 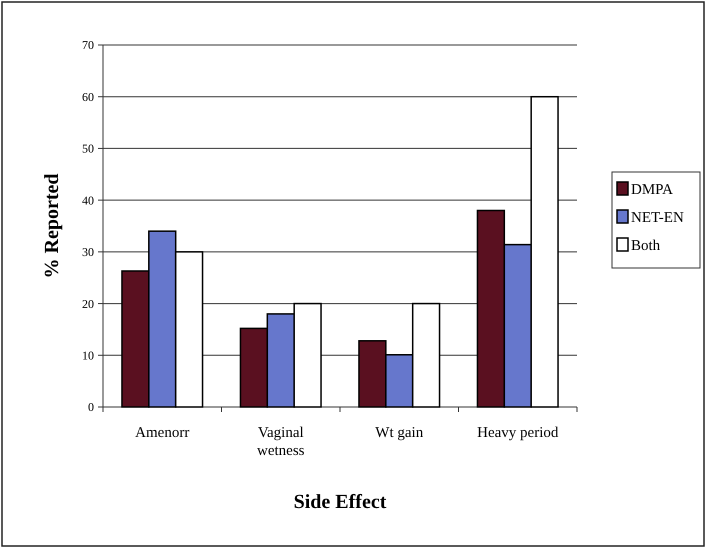 I want to click on y-tick-label: 70, so click(x=88, y=45).